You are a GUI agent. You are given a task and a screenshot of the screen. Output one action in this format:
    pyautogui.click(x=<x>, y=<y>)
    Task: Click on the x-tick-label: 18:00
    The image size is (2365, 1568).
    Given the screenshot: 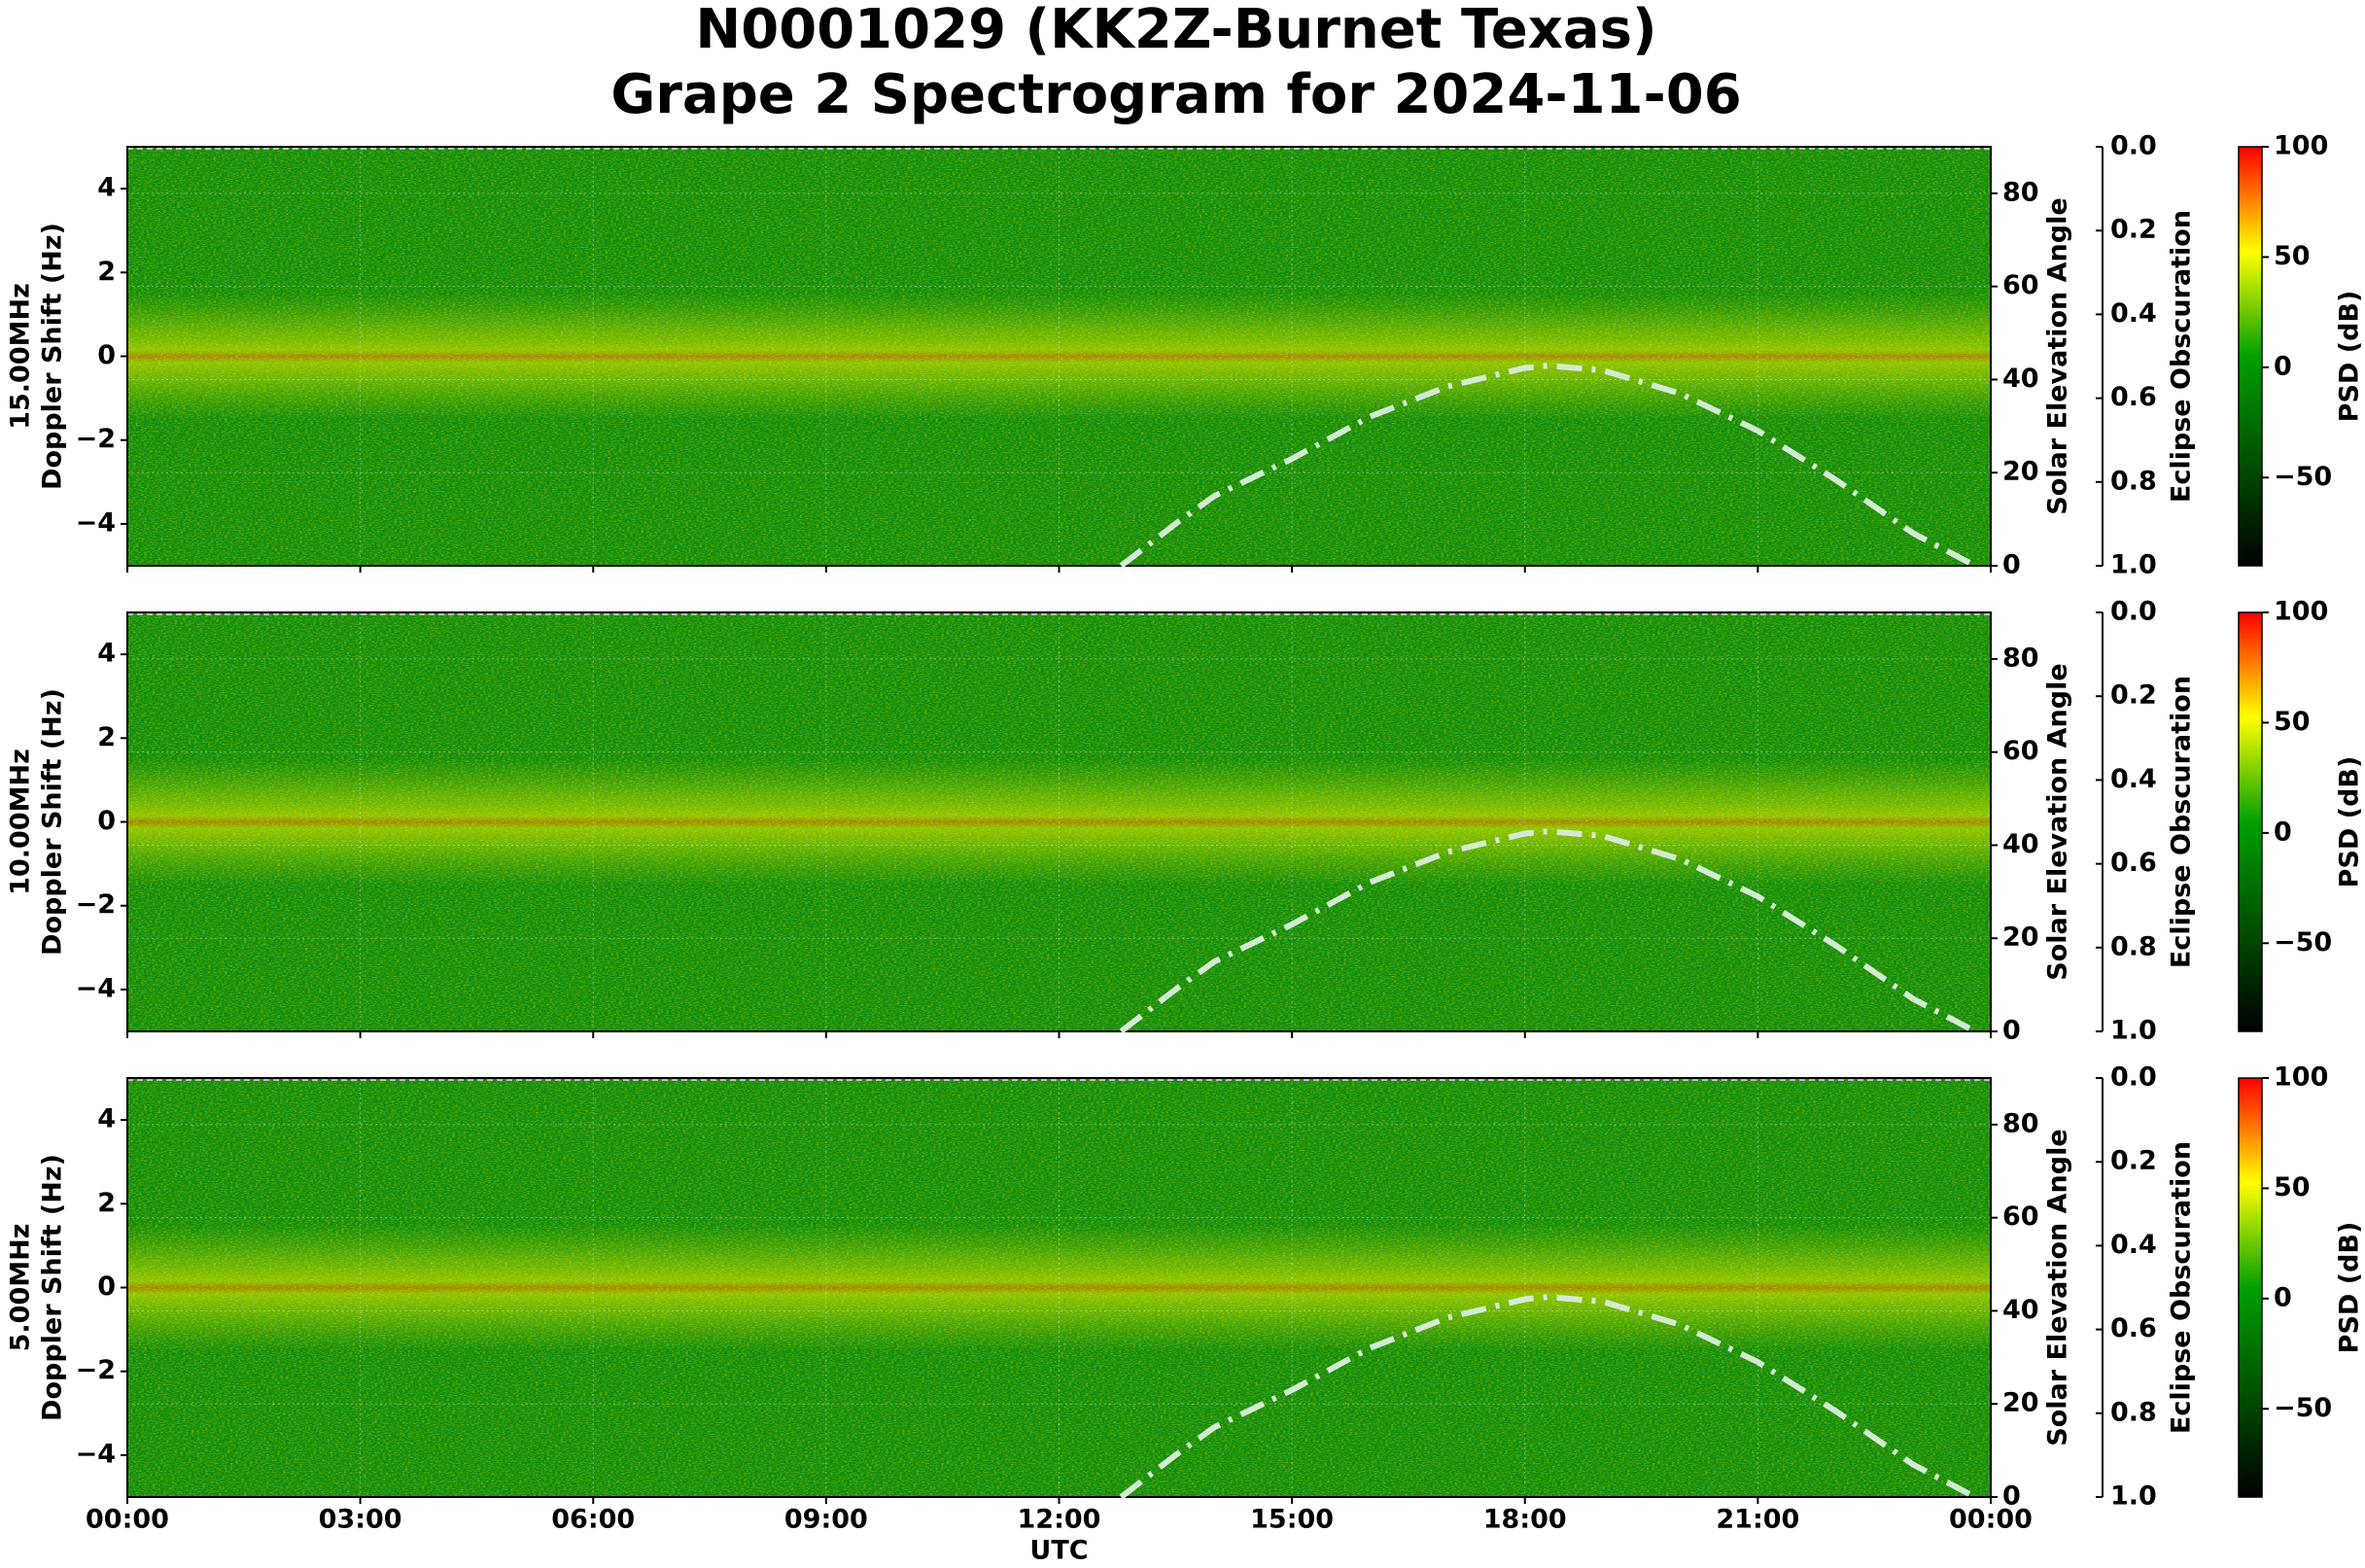 What is the action you would take?
    pyautogui.click(x=1525, y=1520)
    